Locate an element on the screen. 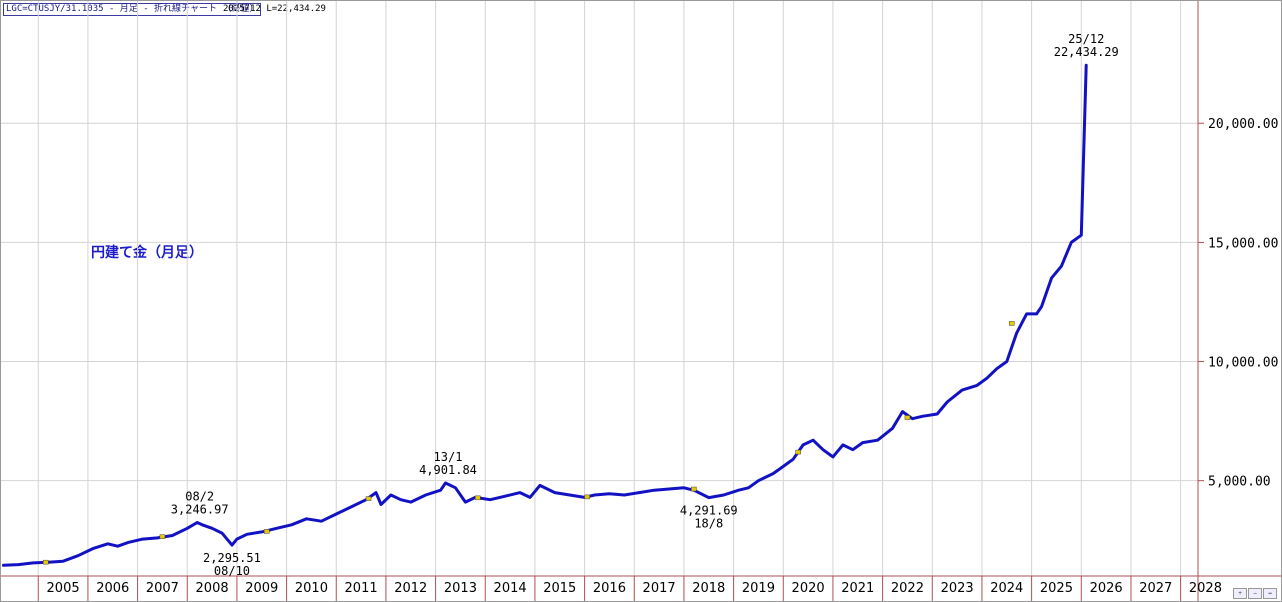 The height and width of the screenshot is (602, 1282). y-tick-label: 20,000.00 is located at coordinates (1243, 124).